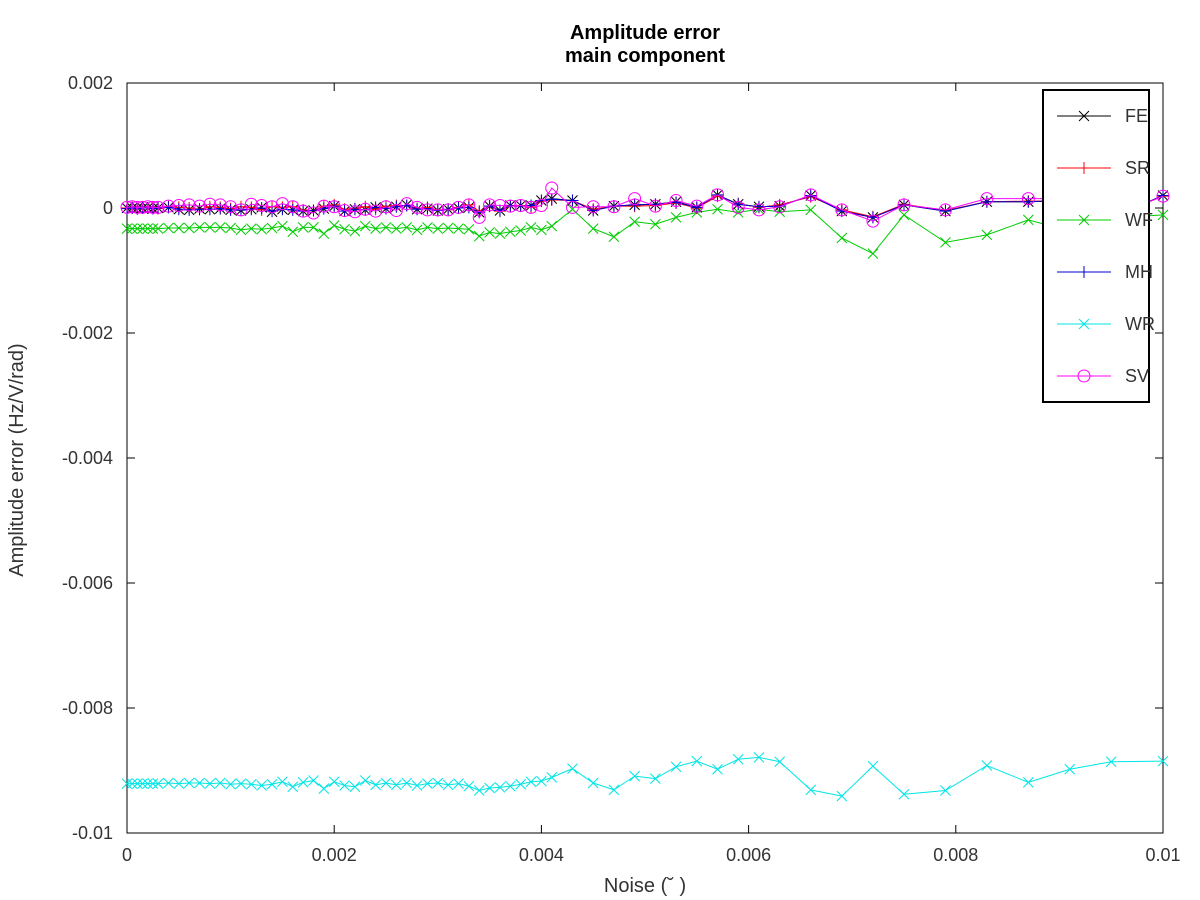  What do you see at coordinates (1139, 220) in the screenshot?
I see `legend-label-wf: WF` at bounding box center [1139, 220].